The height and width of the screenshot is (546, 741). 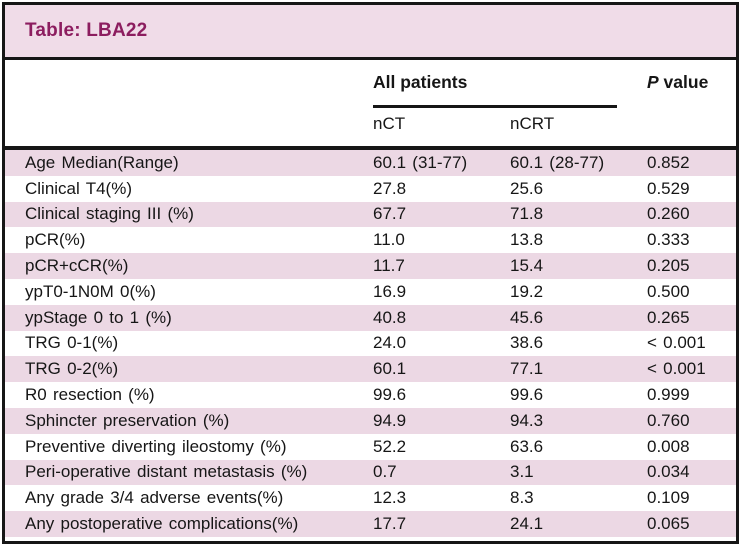 I want to click on group-header-underline, so click(x=495, y=106).